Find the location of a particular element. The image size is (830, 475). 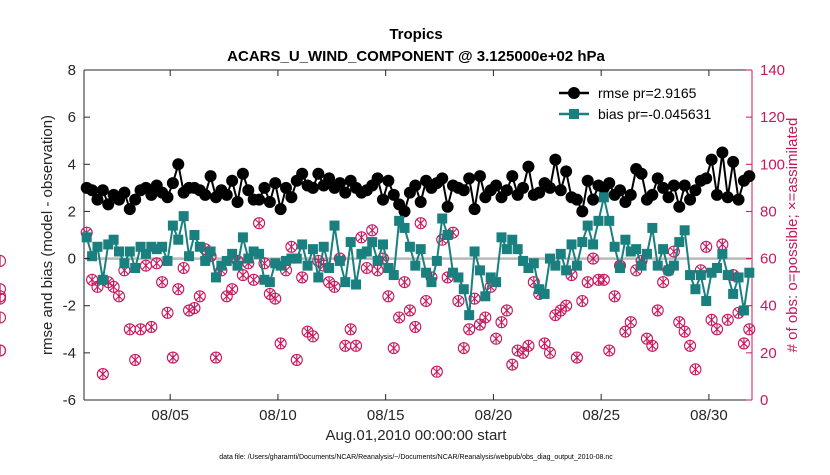

legend-rmse-label: rmse pr=2.9165 is located at coordinates (647, 93).